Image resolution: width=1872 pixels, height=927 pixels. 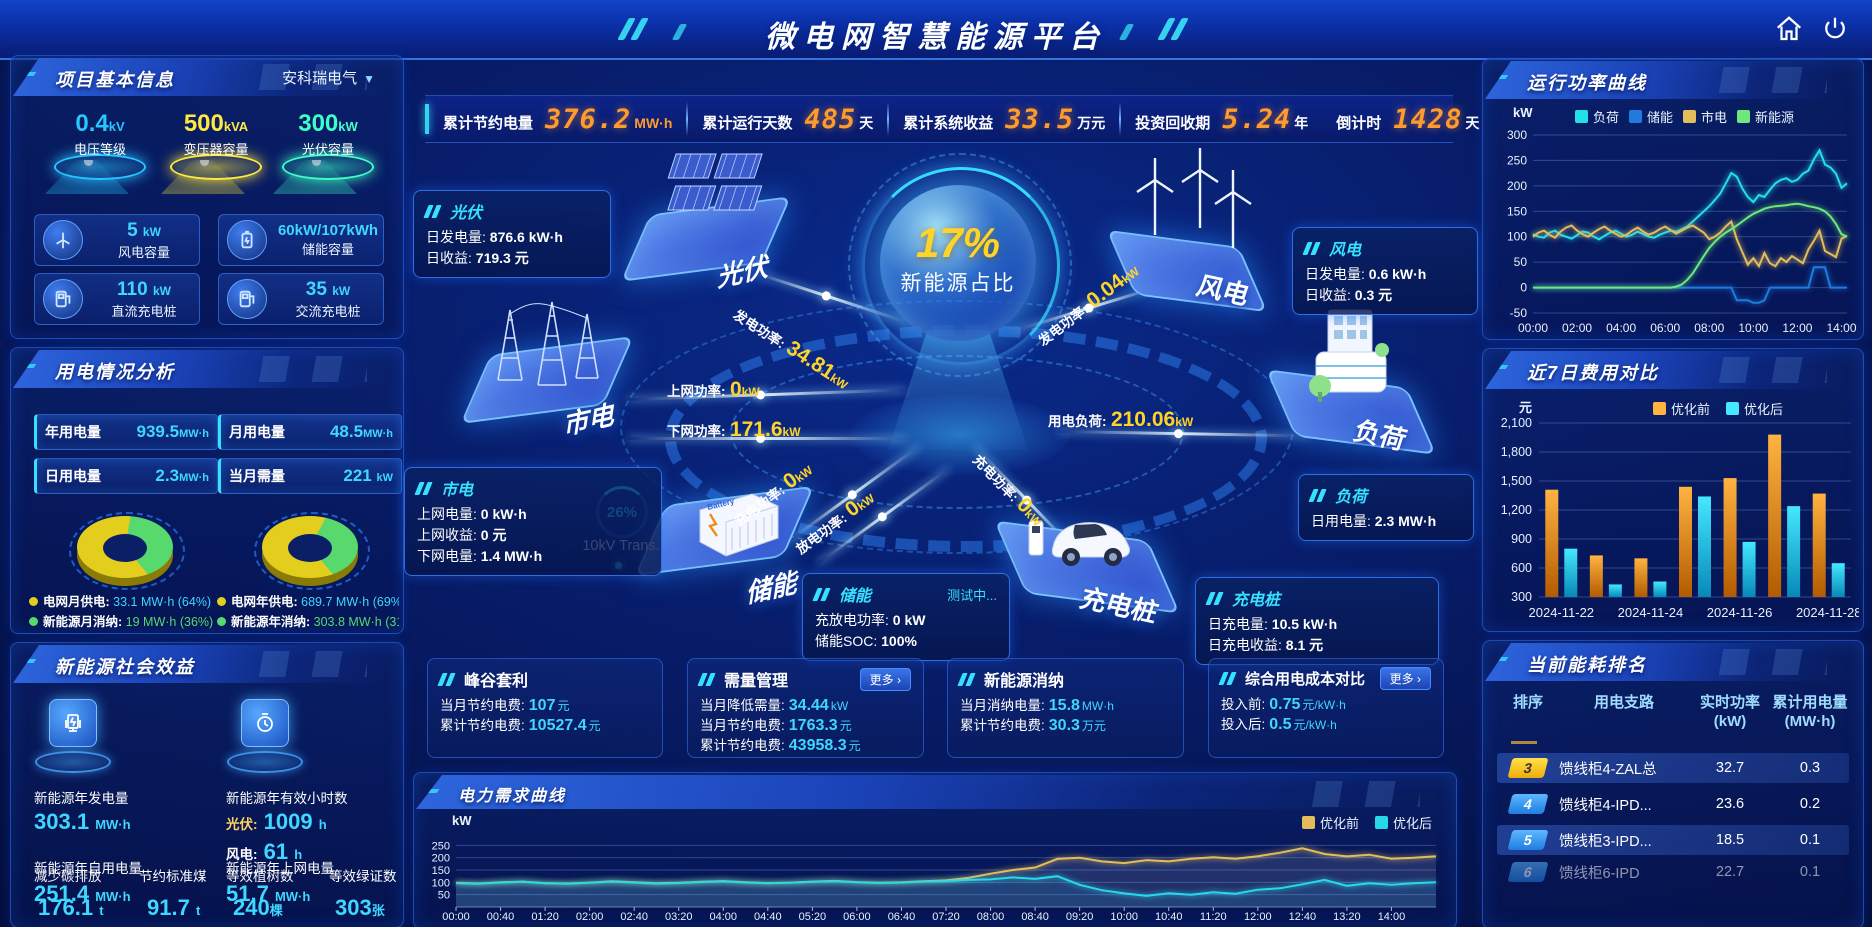 I want to click on renewable-share-core: 17% 新能源占比, so click(x=958, y=263).